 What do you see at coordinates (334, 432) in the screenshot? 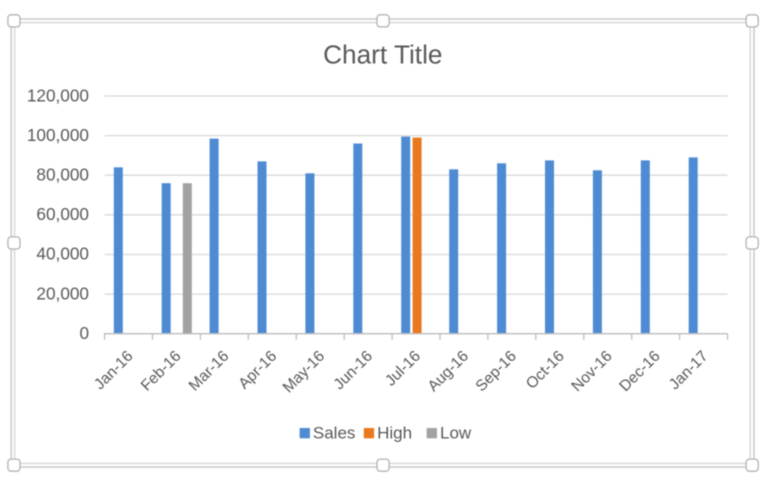
I see `svg-text: Sales` at bounding box center [334, 432].